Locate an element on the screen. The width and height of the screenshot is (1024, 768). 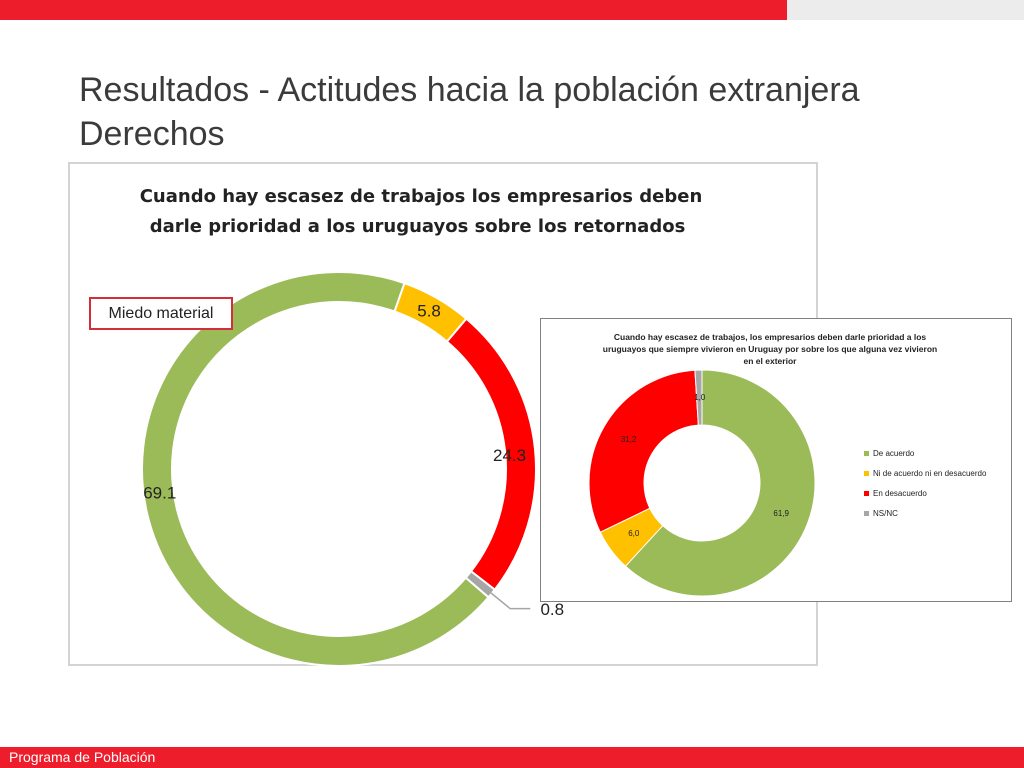
legend-label-ns-nc: NS/NC is located at coordinates (885, 513).